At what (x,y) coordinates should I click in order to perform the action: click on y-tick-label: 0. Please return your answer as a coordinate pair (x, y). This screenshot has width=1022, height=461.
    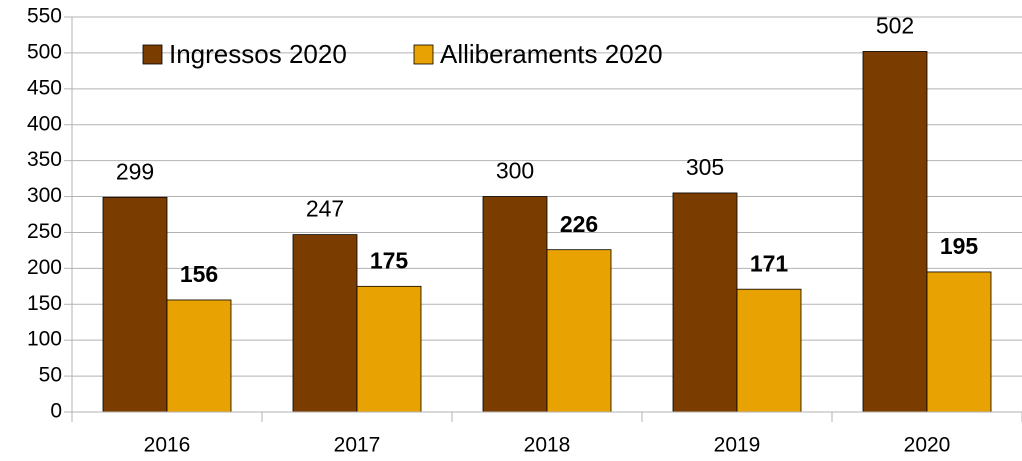
    Looking at the image, I should click on (56, 411).